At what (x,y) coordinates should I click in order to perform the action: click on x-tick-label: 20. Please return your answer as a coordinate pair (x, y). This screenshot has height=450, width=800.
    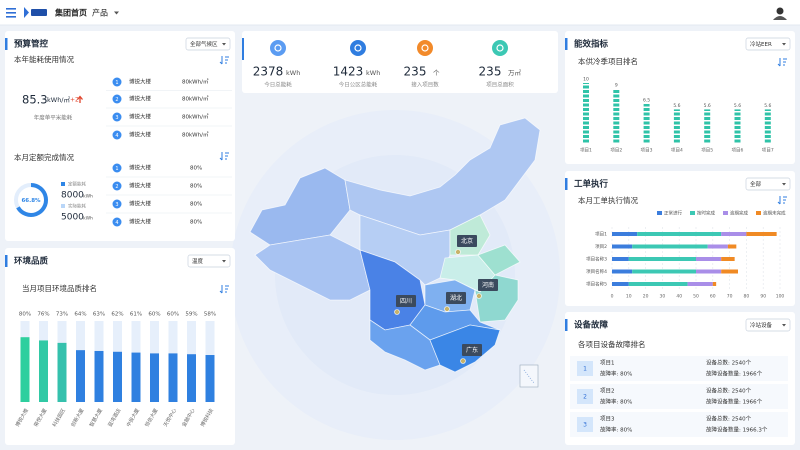
    Looking at the image, I should click on (646, 297).